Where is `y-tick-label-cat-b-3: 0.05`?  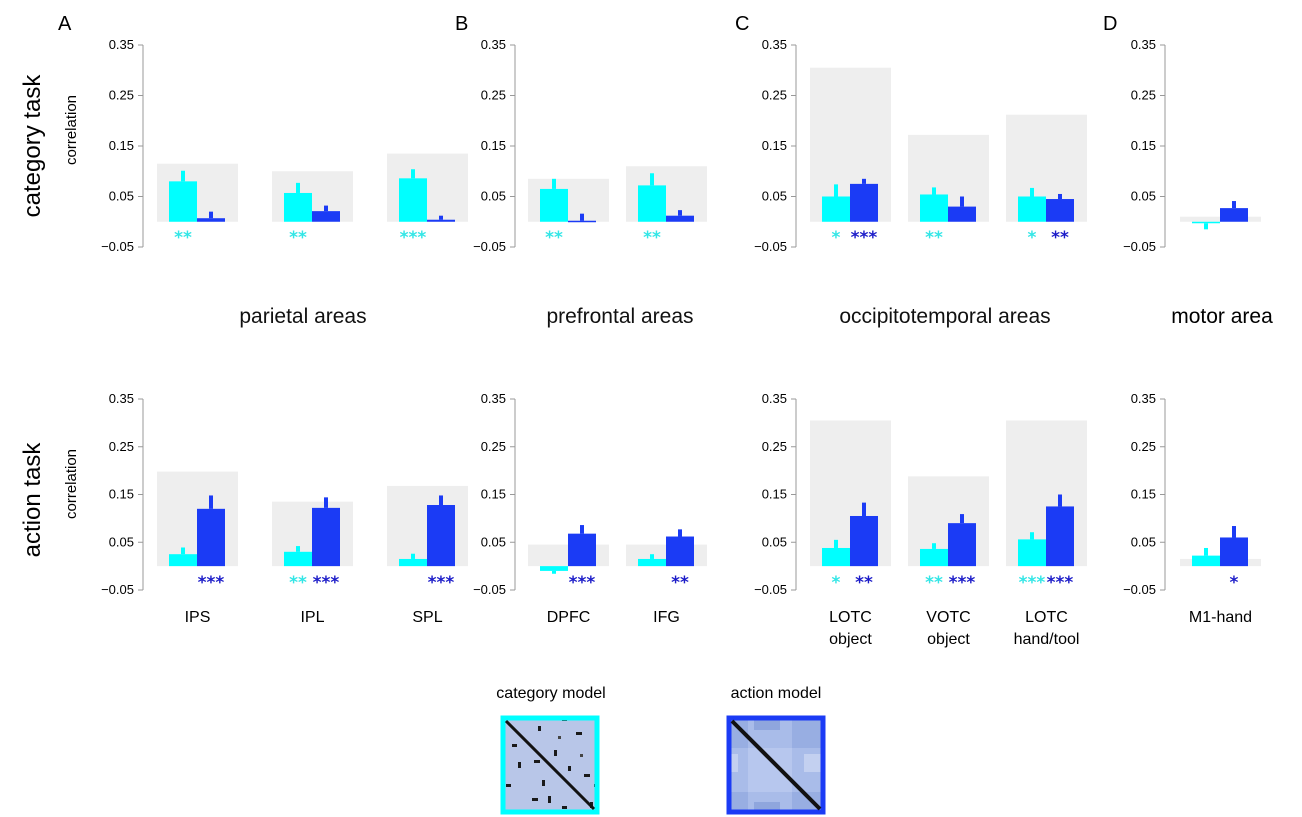
y-tick-label-cat-b-3: 0.05 is located at coordinates (493, 196).